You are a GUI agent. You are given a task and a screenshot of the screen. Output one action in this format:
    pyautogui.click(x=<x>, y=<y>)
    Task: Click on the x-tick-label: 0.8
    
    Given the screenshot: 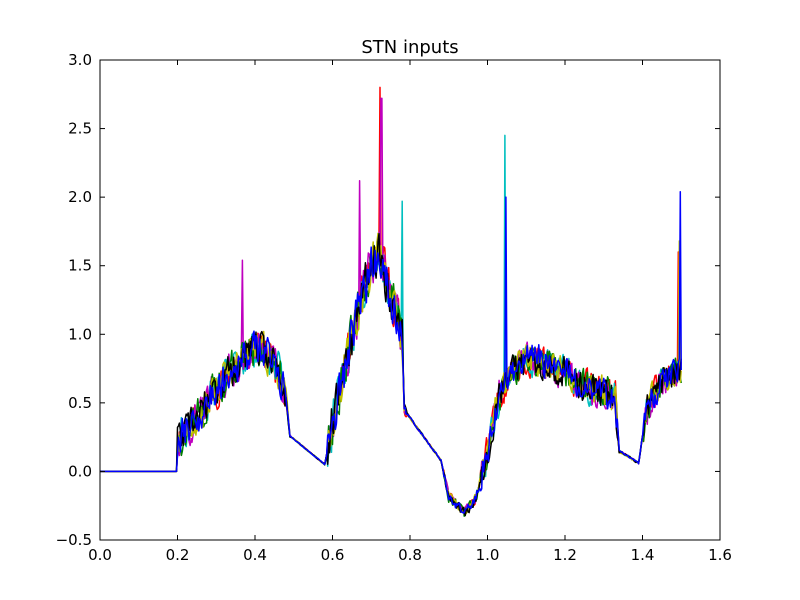 What is the action you would take?
    pyautogui.click(x=410, y=555)
    